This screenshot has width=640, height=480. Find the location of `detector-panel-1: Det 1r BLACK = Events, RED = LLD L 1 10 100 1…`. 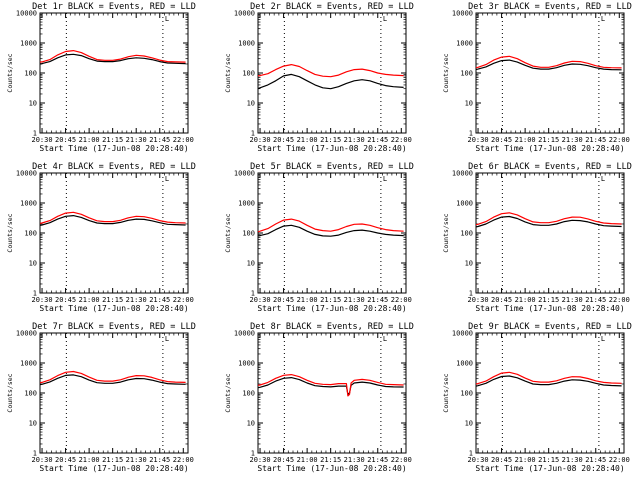

detector-panel-1: Det 1r BLACK = Events, RED = LLD L 1 10 100 1… is located at coordinates (101, 77).